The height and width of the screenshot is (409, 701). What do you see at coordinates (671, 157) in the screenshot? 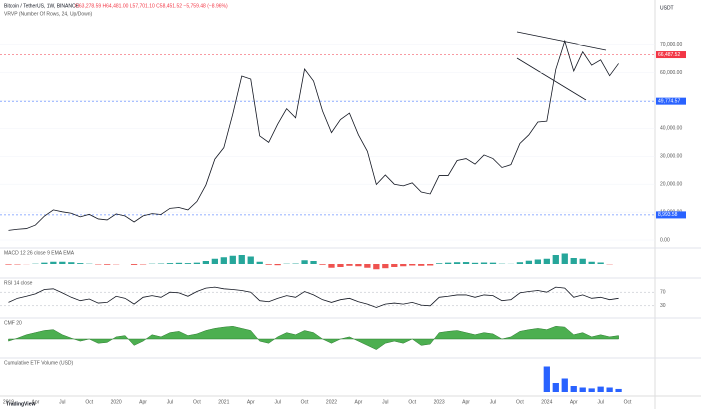
I see `y-tick-label: 30,000.00` at bounding box center [671, 157].